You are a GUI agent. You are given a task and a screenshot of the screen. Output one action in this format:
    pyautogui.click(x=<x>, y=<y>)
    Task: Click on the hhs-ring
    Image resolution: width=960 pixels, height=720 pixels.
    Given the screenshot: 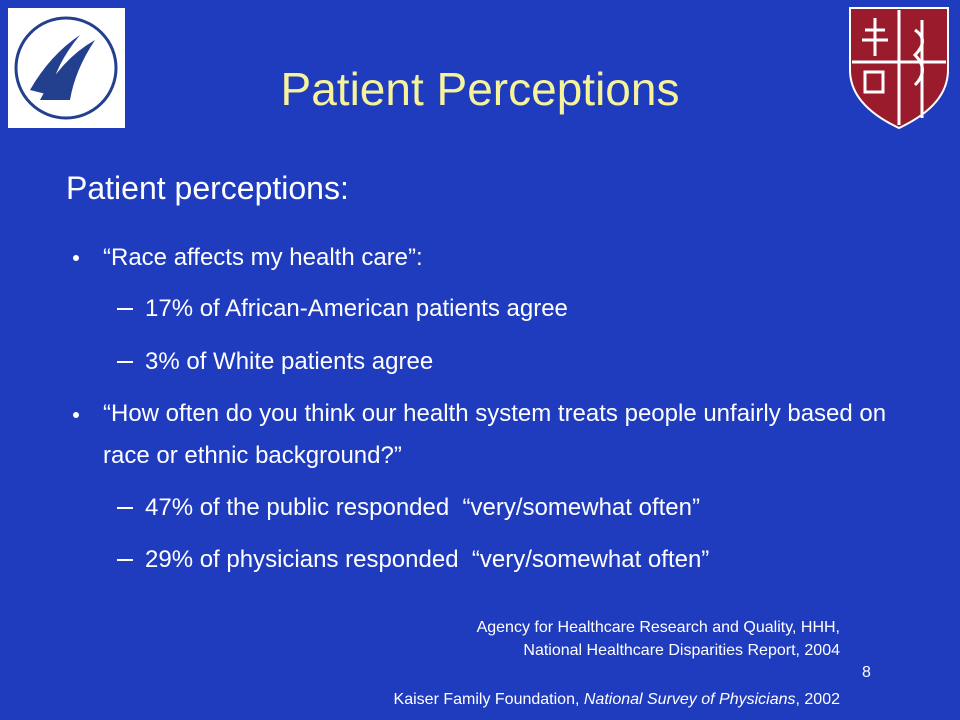 What is the action you would take?
    pyautogui.click(x=66, y=68)
    